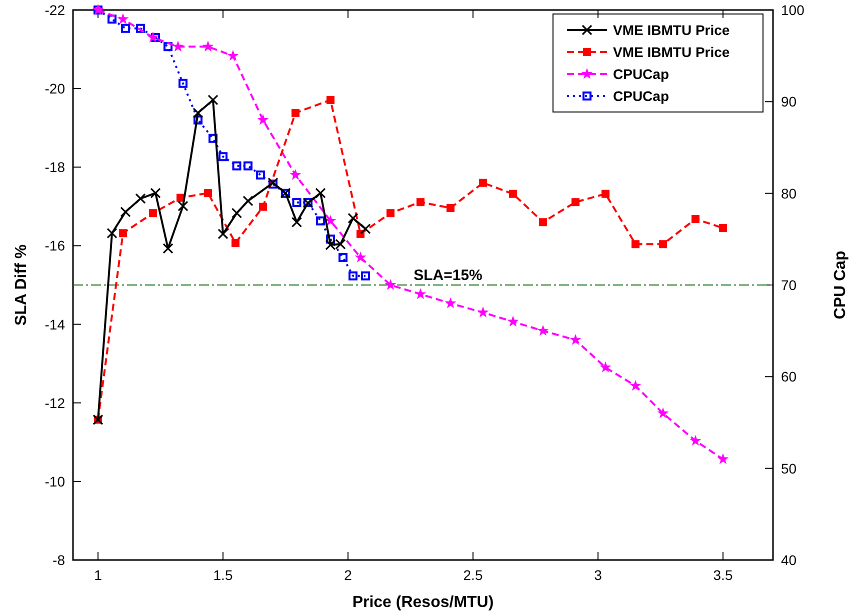 The height and width of the screenshot is (613, 857). What do you see at coordinates (348, 575) in the screenshot?
I see `x-tick-label: 2` at bounding box center [348, 575].